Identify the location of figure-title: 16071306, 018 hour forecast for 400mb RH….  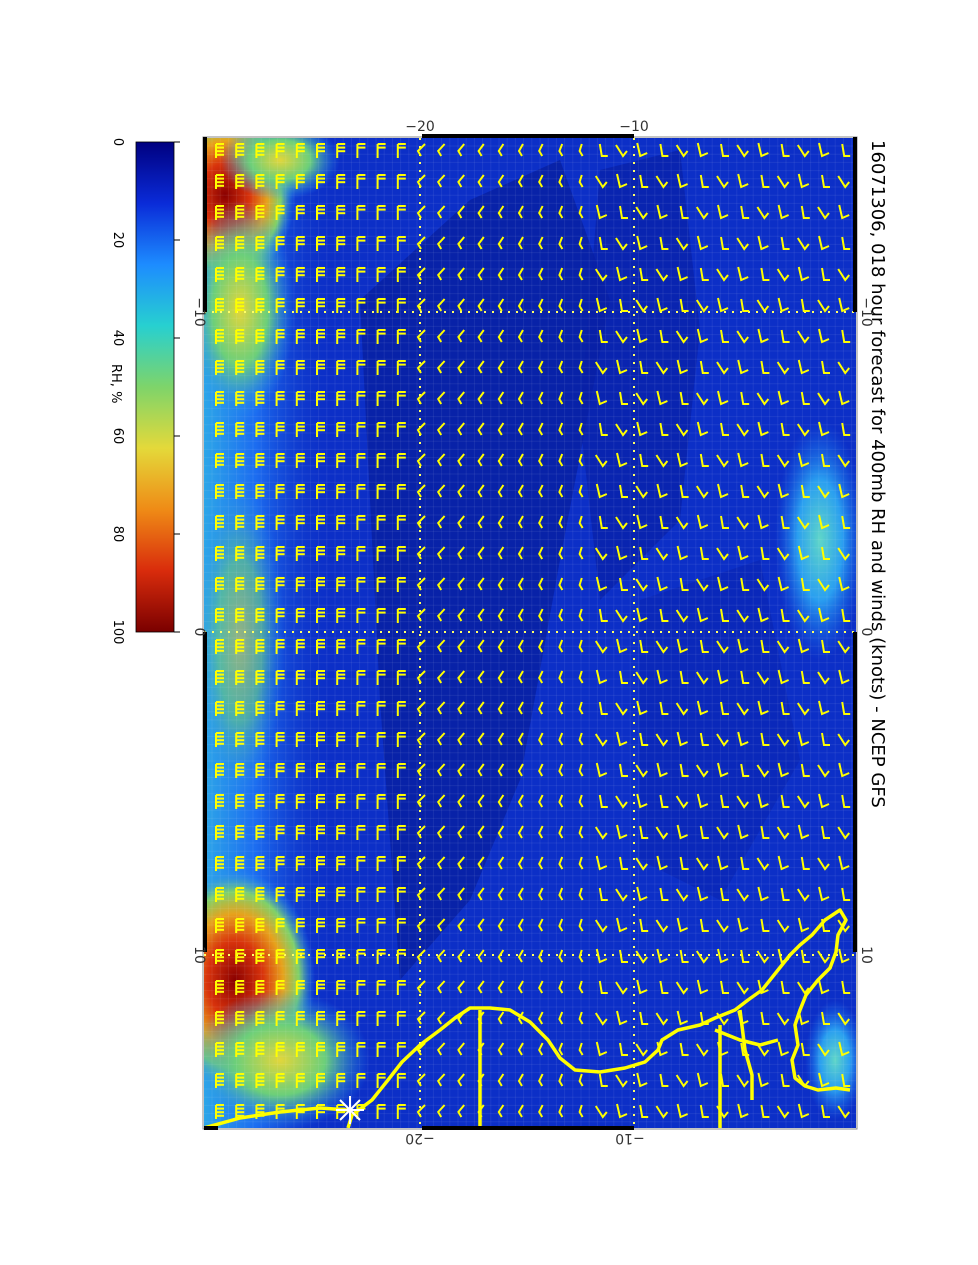
(877, 474).